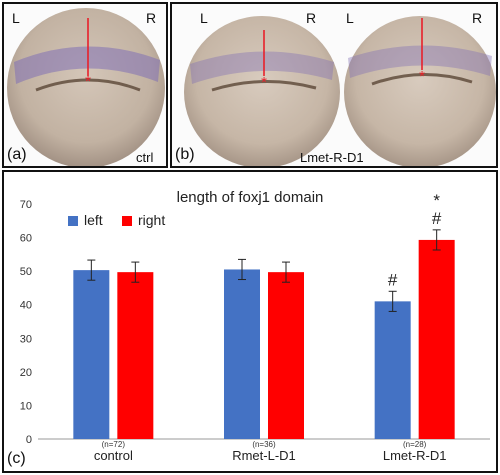 This screenshot has width=500, height=475. What do you see at coordinates (204, 18) in the screenshot?
I see `left-marker-b1: L` at bounding box center [204, 18].